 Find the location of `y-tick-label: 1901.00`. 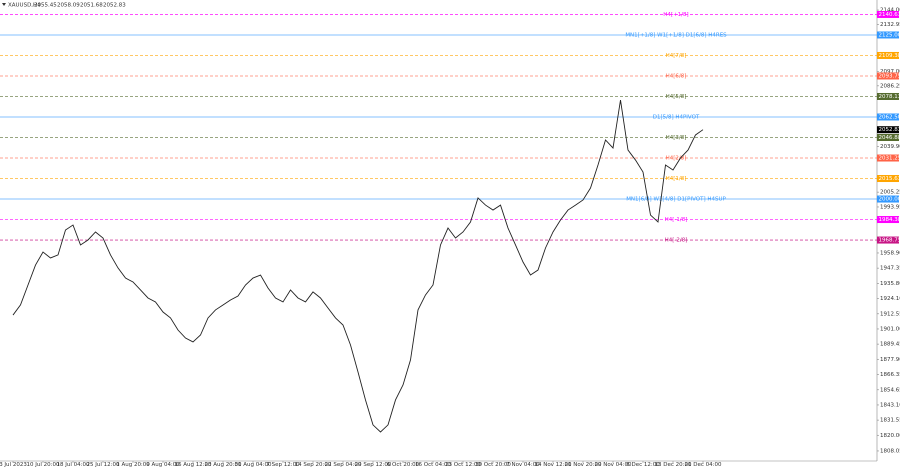

y-tick-label: 1901.00 is located at coordinates (890, 329).